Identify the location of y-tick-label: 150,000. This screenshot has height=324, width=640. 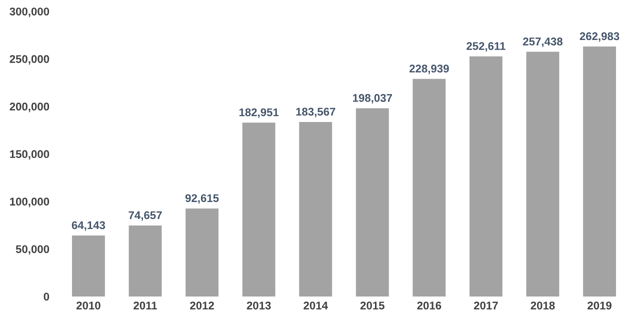
(30, 155).